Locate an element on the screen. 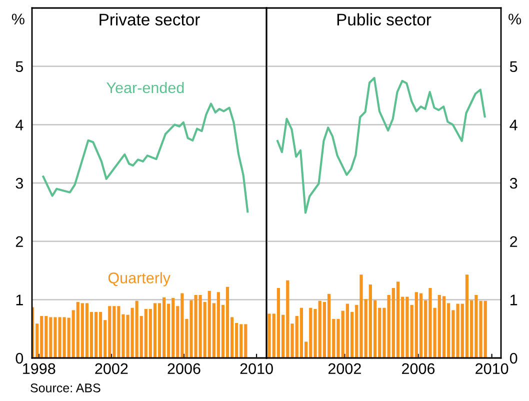 The image size is (529, 401). y-tick-label: 4 is located at coordinates (20, 125).